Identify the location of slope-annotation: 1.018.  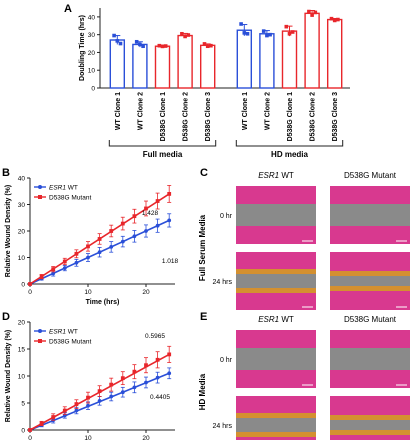
(170, 261).